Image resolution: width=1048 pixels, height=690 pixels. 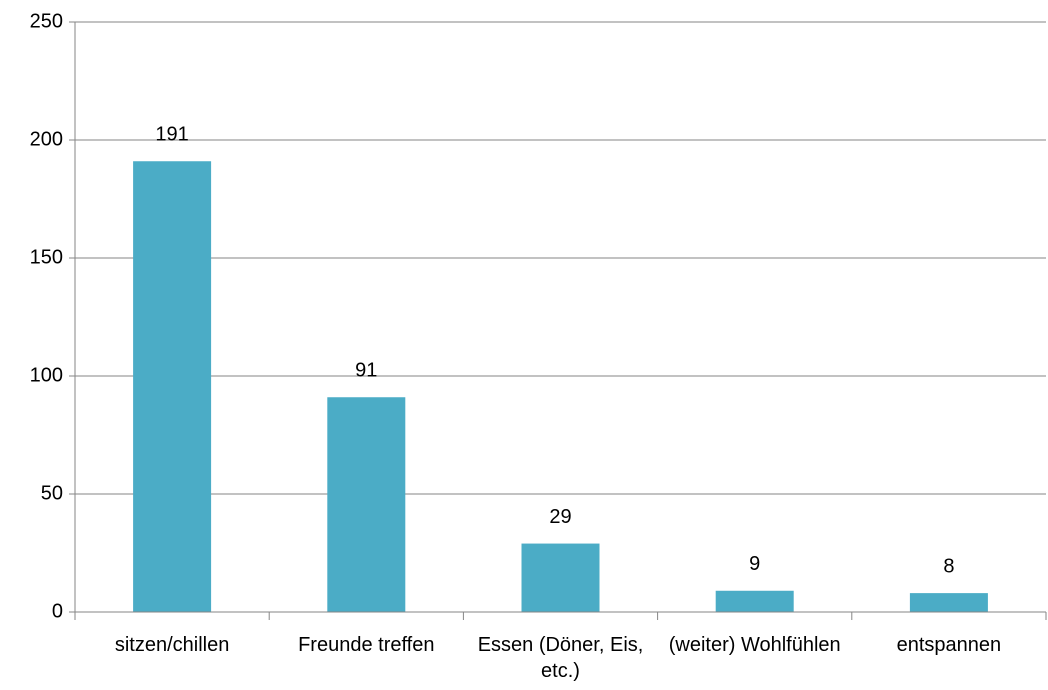 What do you see at coordinates (560, 658) in the screenshot?
I see `x-tick-label: Essen (Döner, Eis, etc.)` at bounding box center [560, 658].